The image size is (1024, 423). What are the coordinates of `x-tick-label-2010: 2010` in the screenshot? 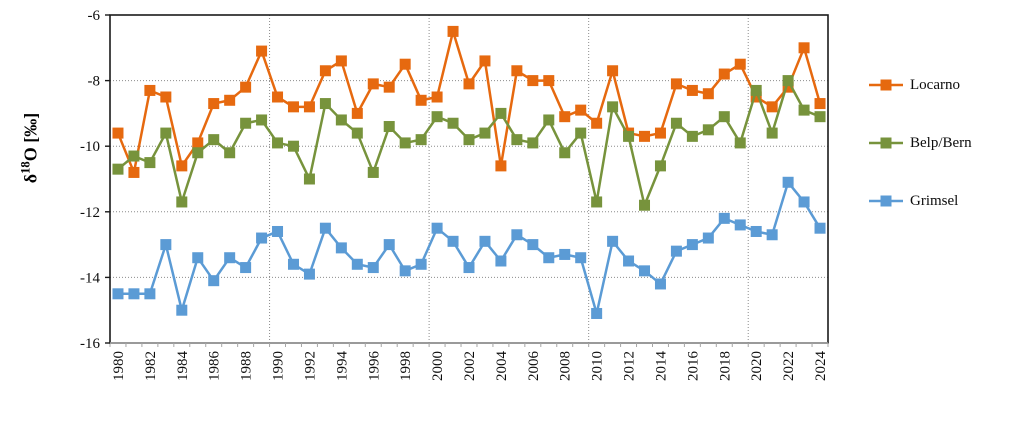 It's located at (598, 366).